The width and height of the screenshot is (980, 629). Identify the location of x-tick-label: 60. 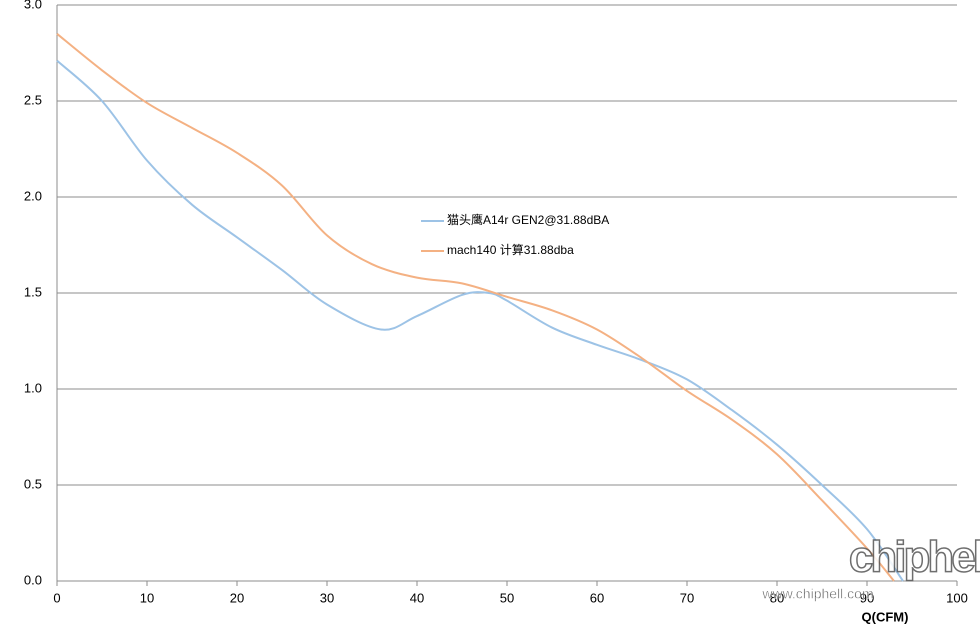
(597, 597).